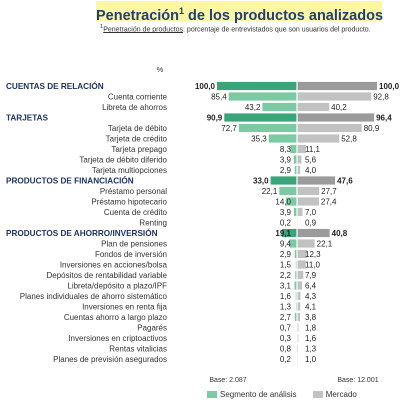 The width and height of the screenshot is (408, 400). What do you see at coordinates (134, 107) in the screenshot?
I see `product-label: Libreta de ahorros` at bounding box center [134, 107].